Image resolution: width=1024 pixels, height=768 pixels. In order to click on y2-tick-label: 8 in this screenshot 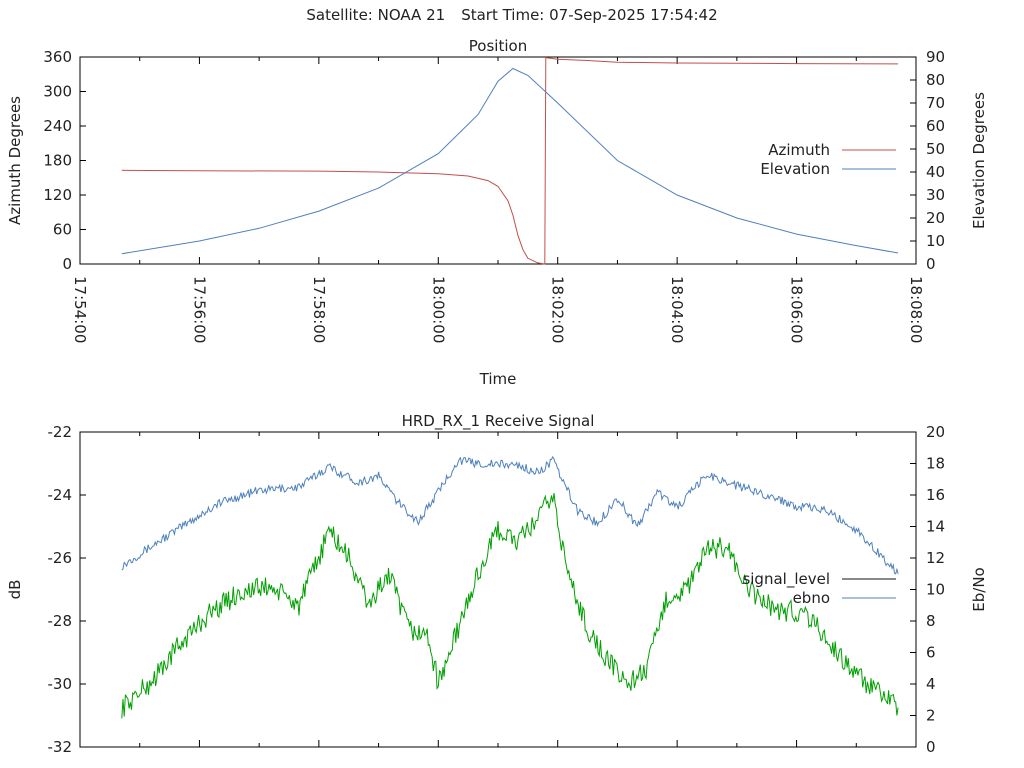, I will do `click(931, 621)`.